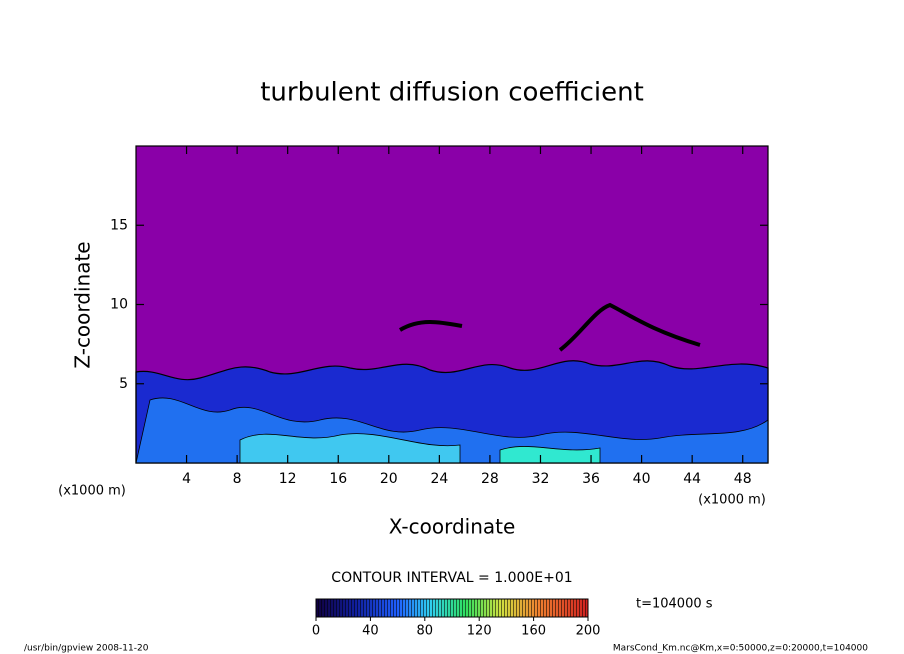  I want to click on colorbar-tick-label: 80, so click(425, 631).